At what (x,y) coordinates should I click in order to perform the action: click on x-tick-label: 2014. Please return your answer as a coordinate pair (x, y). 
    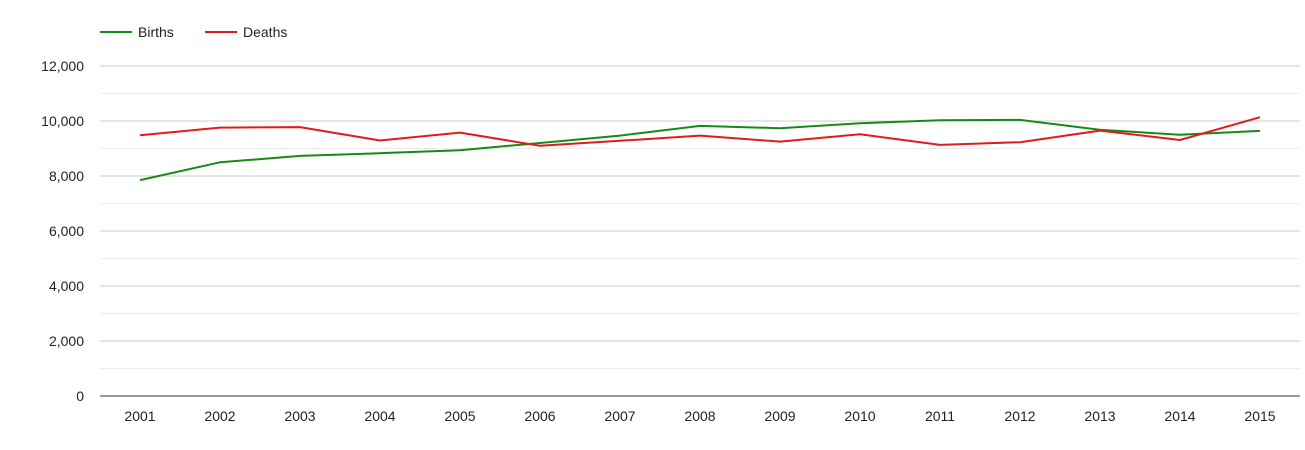
    Looking at the image, I should click on (1179, 416).